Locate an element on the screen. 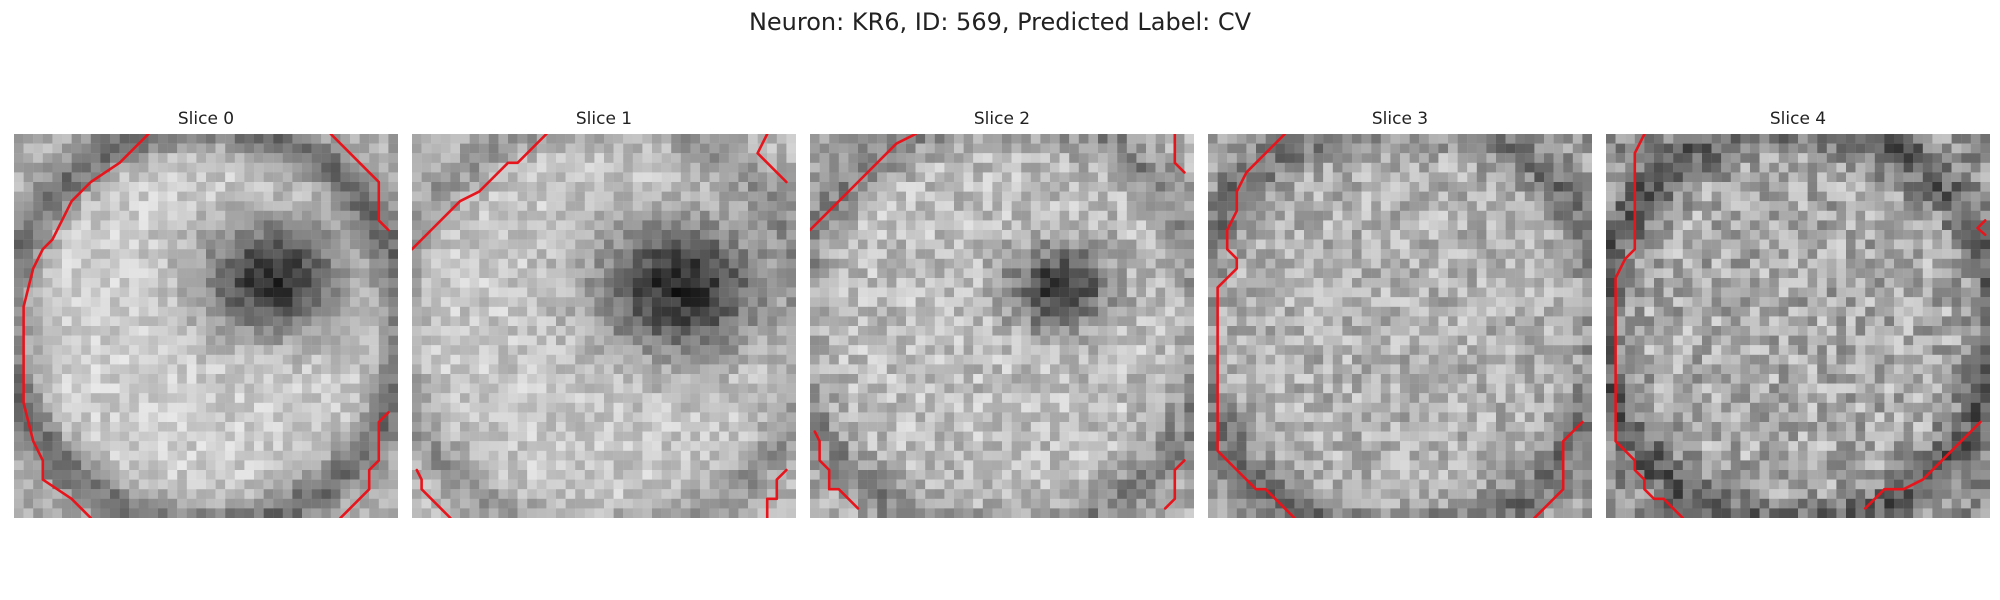  slice-panel-0: Slice 0 is located at coordinates (206, 313).